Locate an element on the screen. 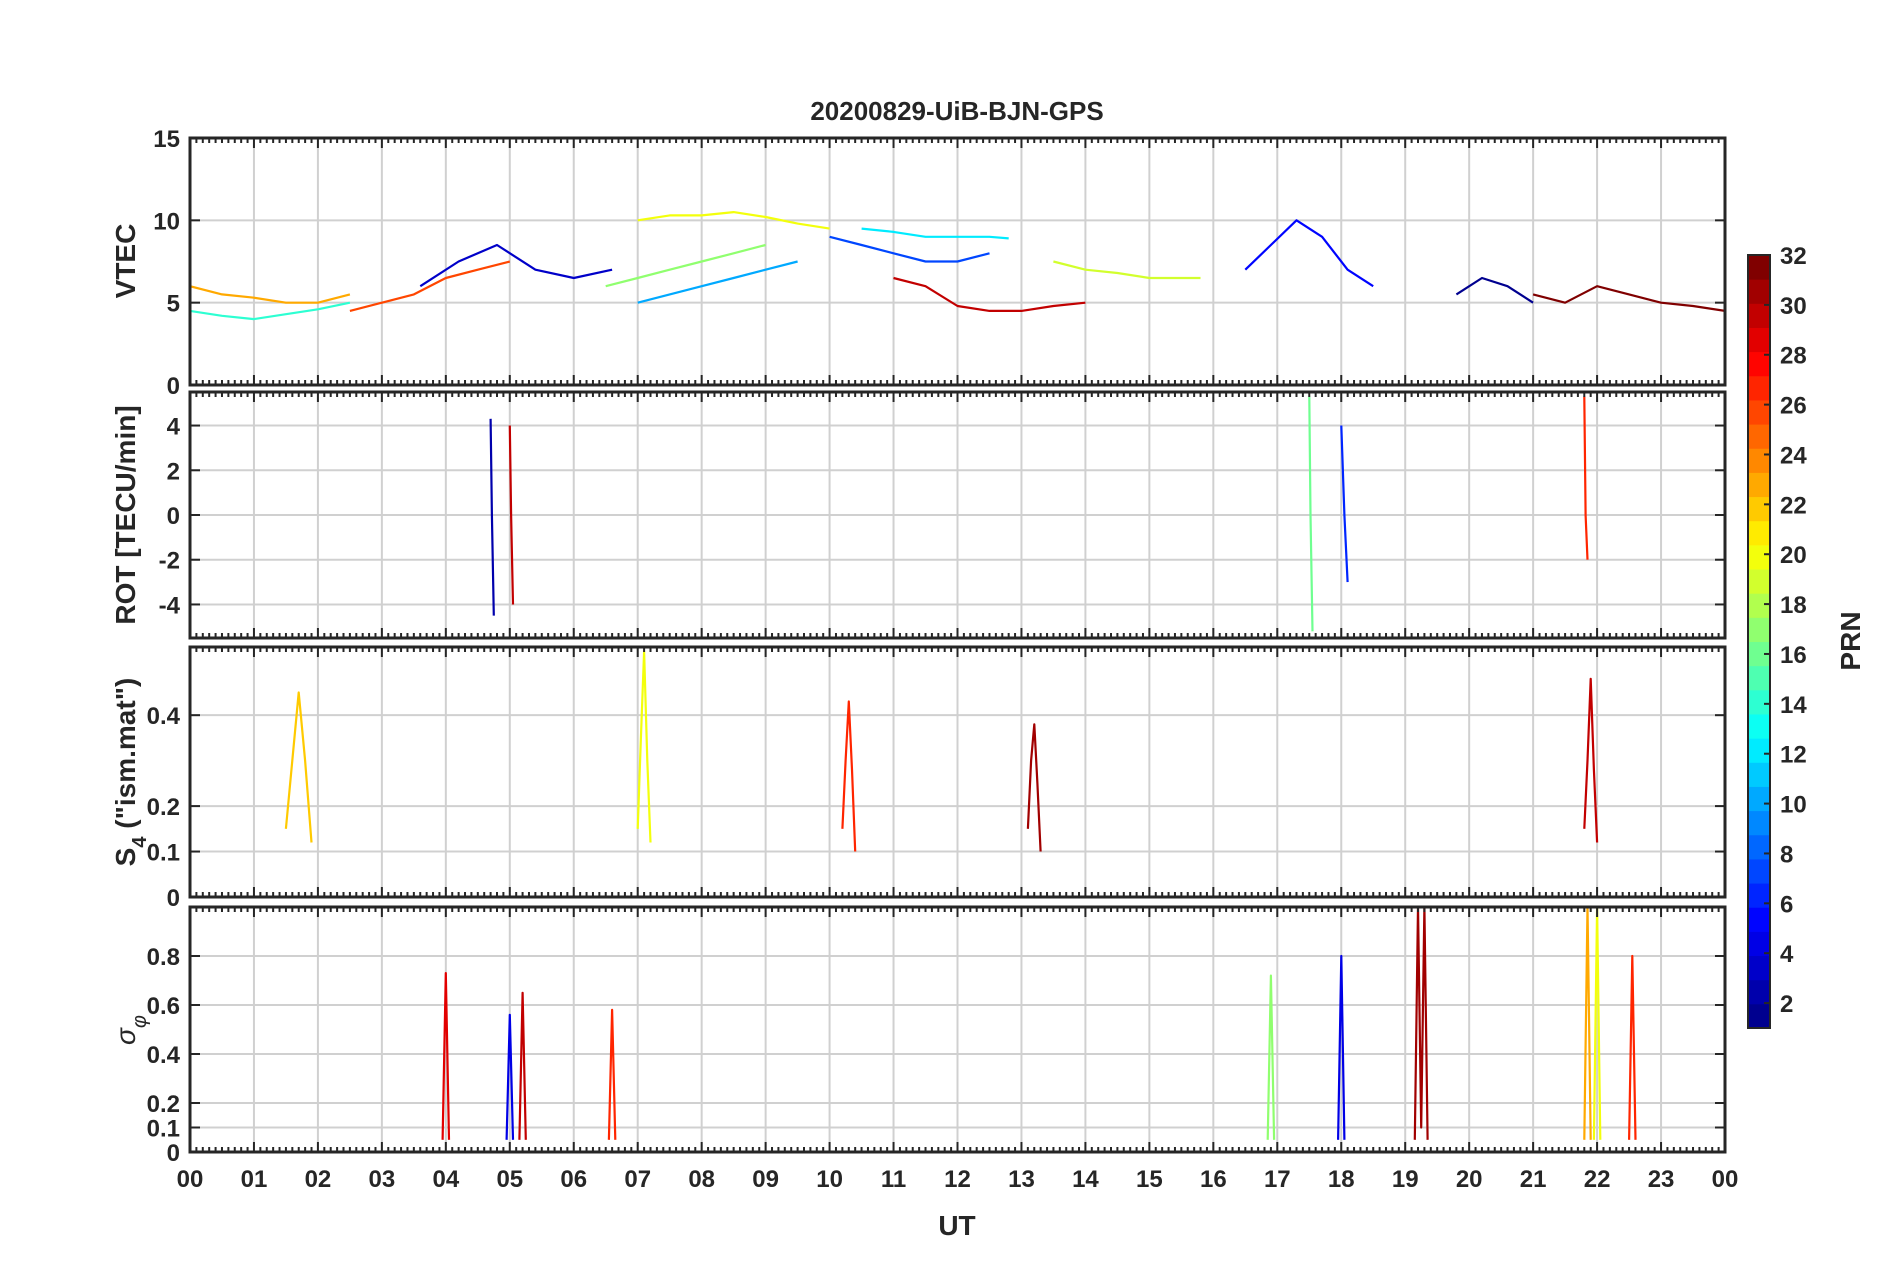  y-tick-label: 0.2 is located at coordinates (163, 1104).